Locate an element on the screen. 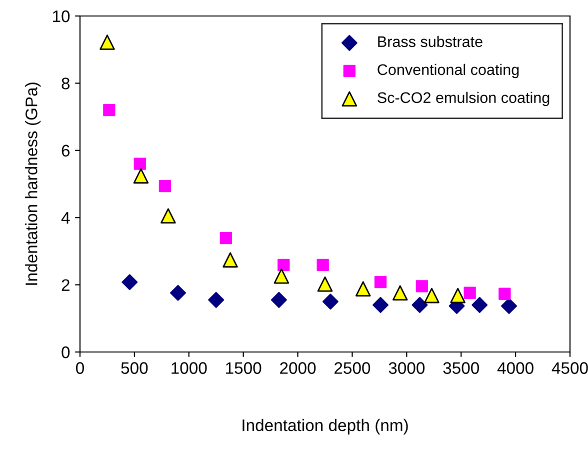  x-tick-label: 500 is located at coordinates (134, 368).